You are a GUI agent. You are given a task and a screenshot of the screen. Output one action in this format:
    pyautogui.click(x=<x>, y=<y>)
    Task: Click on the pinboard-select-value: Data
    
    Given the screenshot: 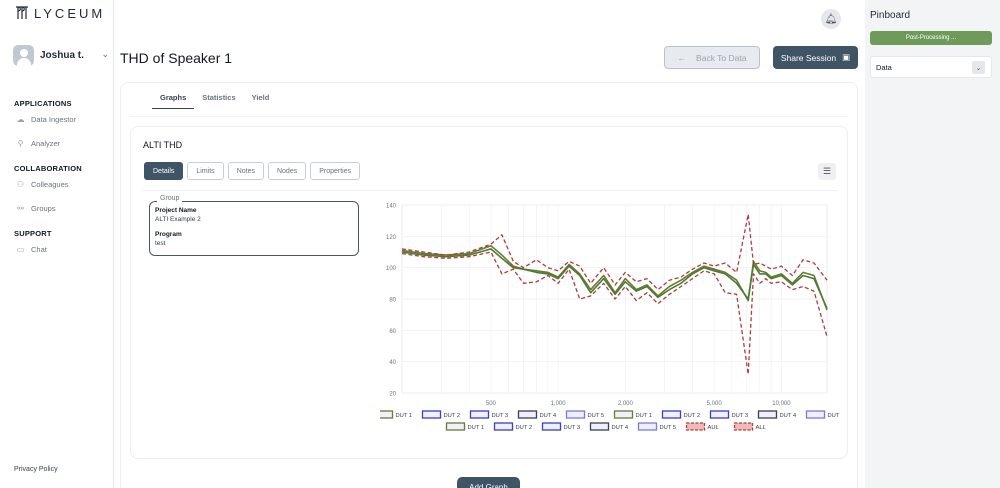 What is the action you would take?
    pyautogui.click(x=884, y=67)
    